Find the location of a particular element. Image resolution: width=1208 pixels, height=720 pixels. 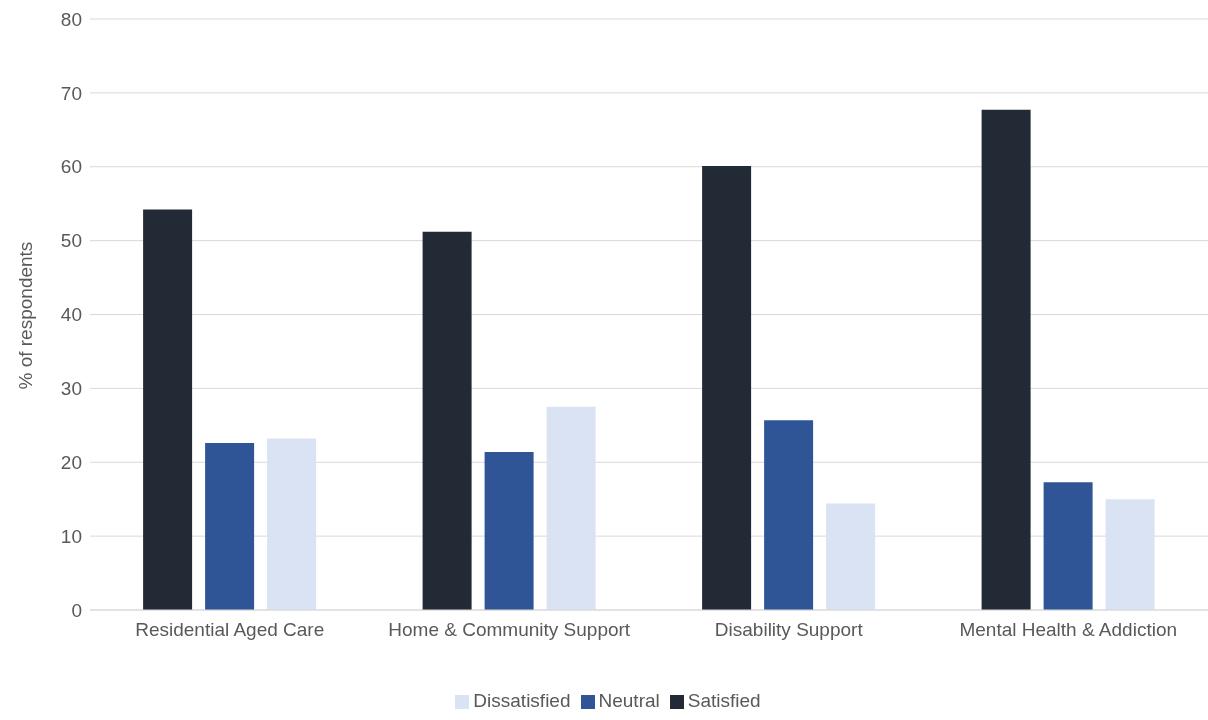

x-tick-label: Residential Aged Care is located at coordinates (230, 629).